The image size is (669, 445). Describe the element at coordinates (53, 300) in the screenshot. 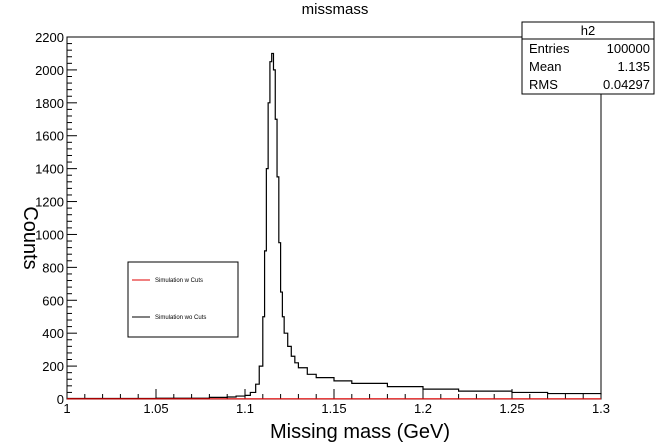

I see `y-tick-label: 600` at that location.